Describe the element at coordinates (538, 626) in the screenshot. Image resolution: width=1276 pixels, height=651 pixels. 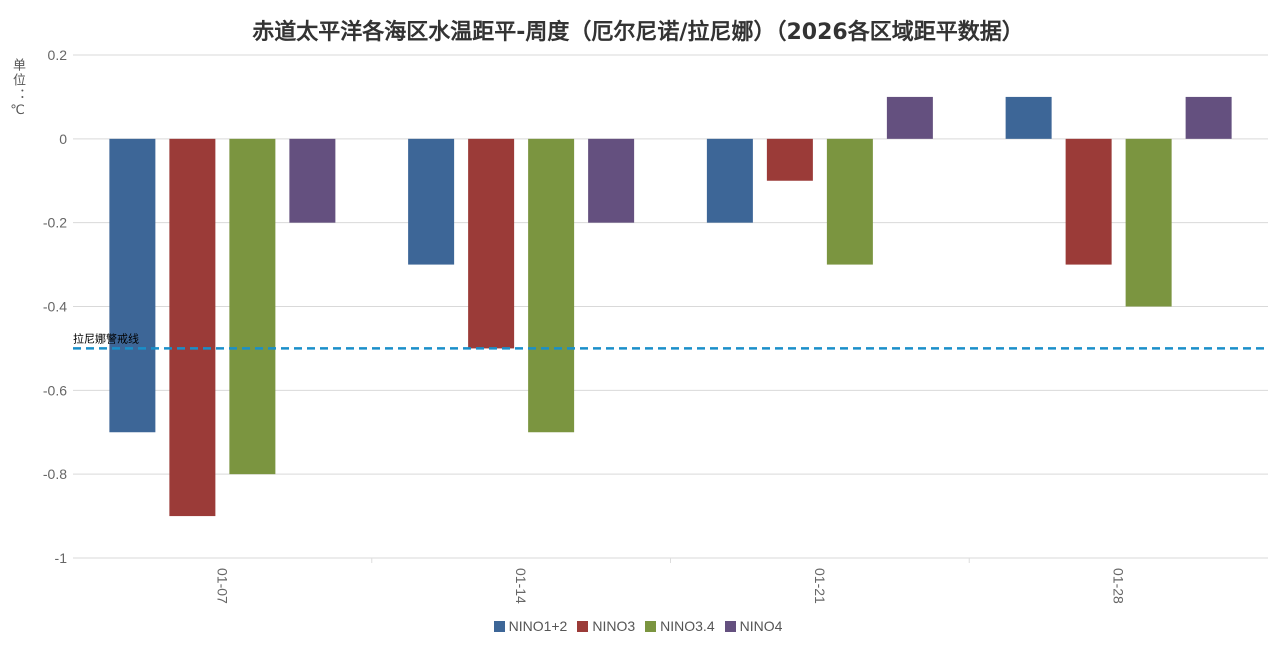
I see `legend-label: NINO1+2` at that location.